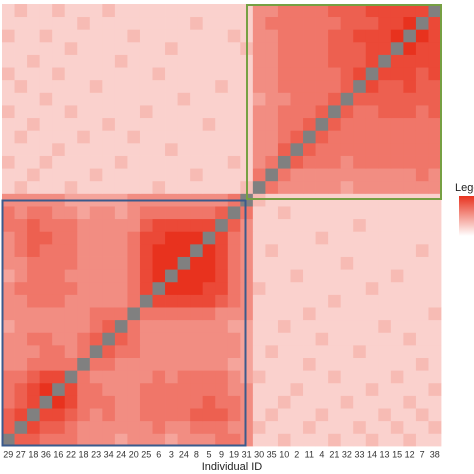 This screenshot has height=474, width=474. I want to click on x-tick-label: 16, so click(58, 454).